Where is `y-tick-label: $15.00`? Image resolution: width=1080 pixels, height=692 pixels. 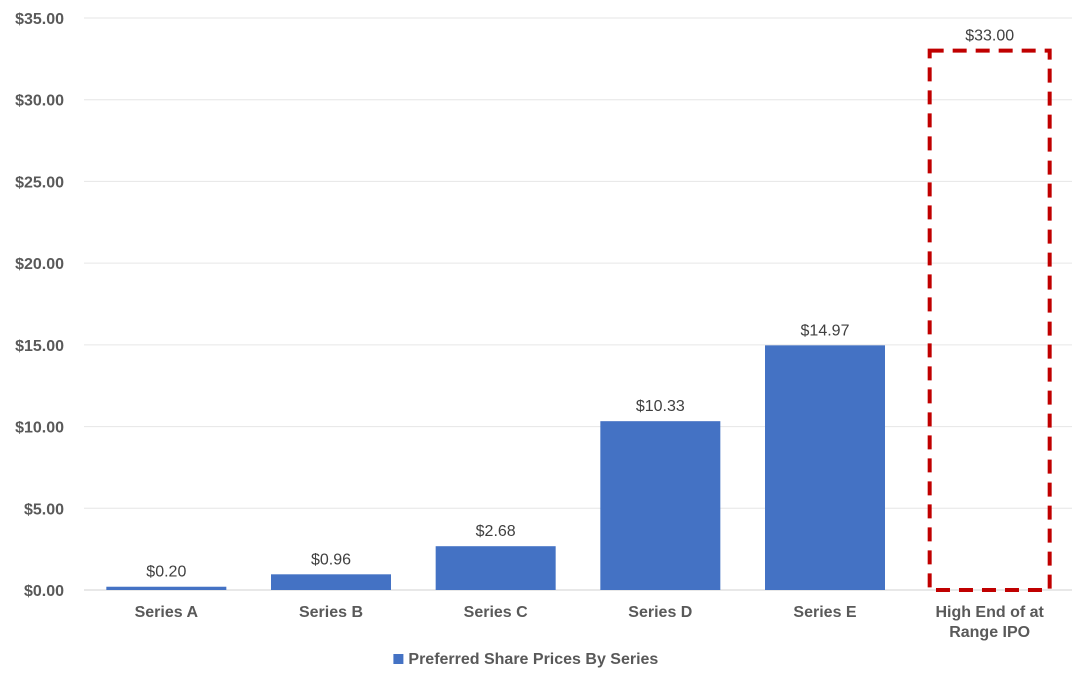 y-tick-label: $15.00 is located at coordinates (39, 346).